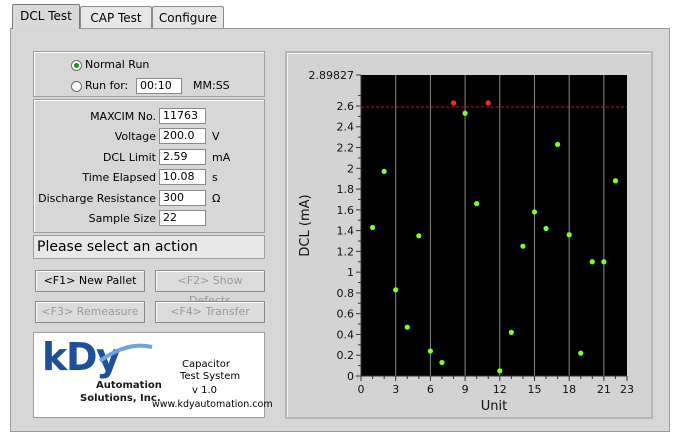  What do you see at coordinates (210, 376) in the screenshot?
I see `product-name-line2: Test System` at bounding box center [210, 376].